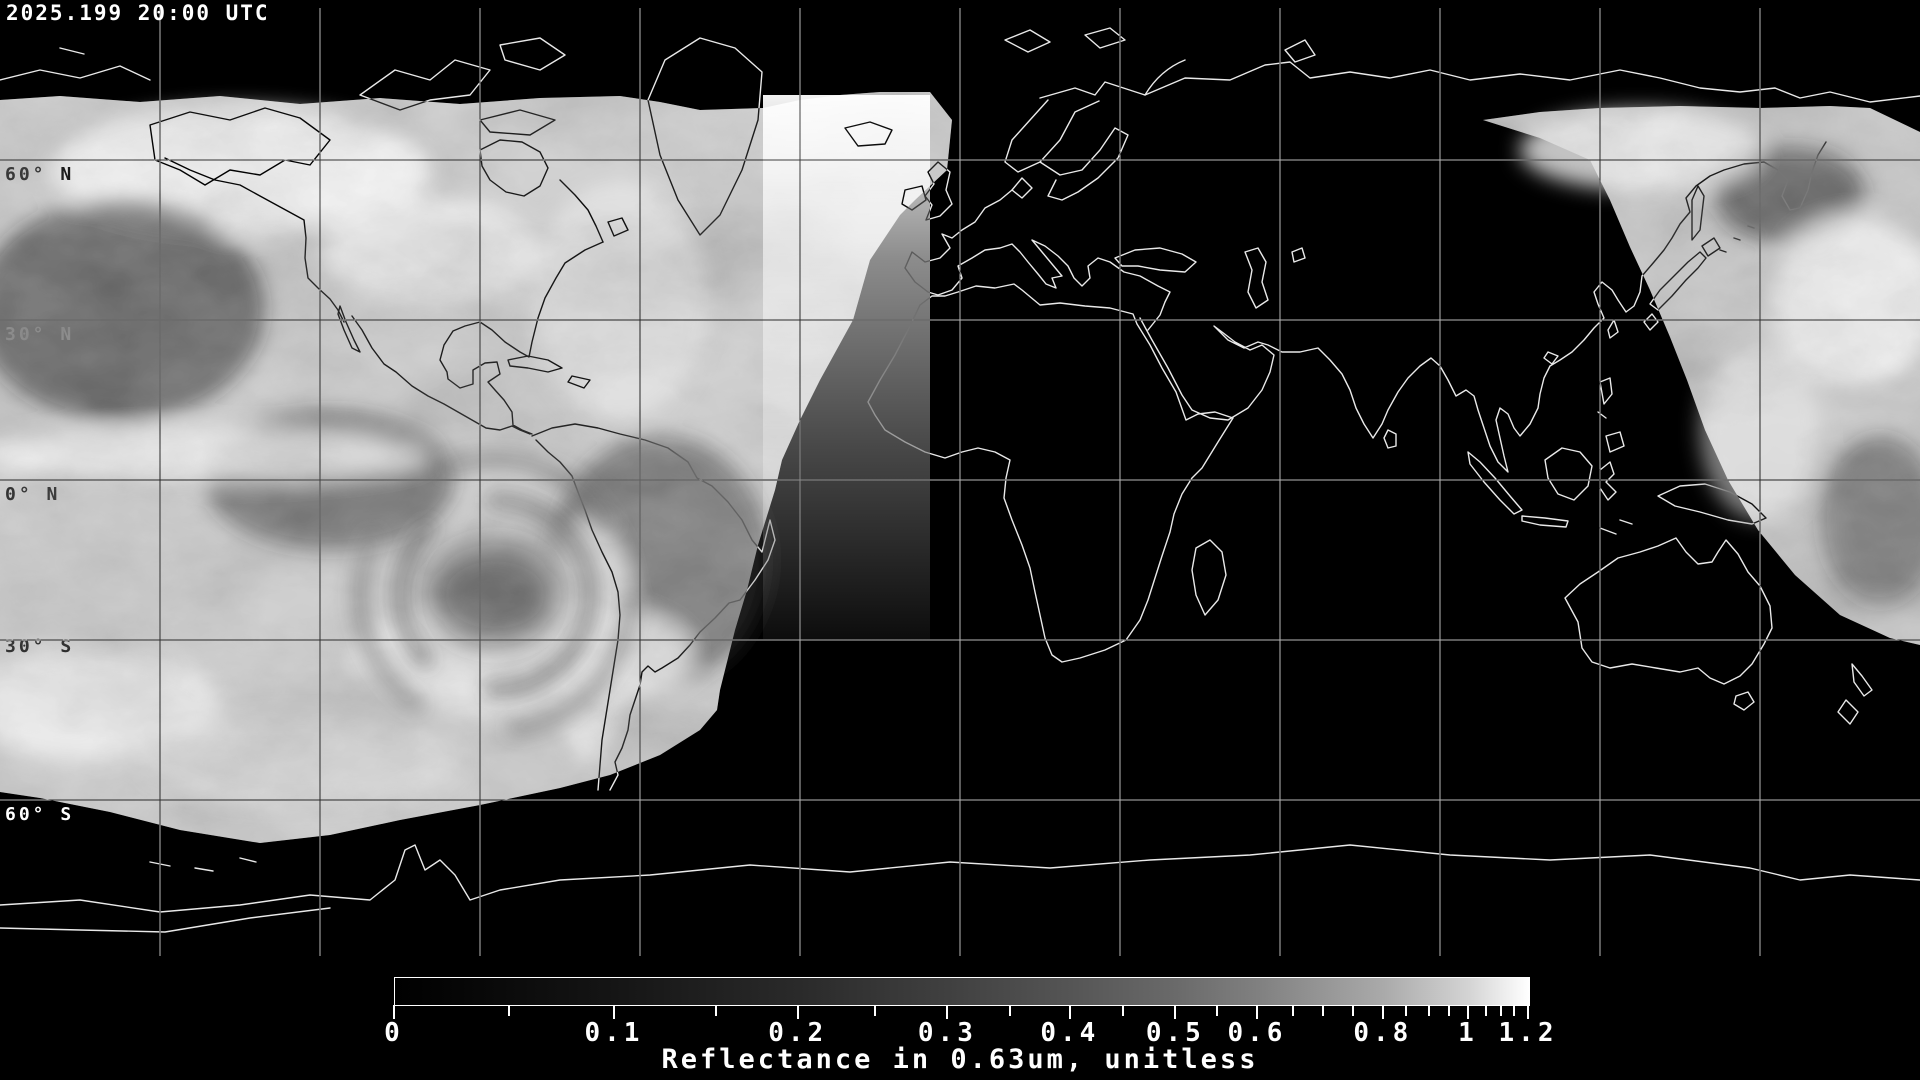 This screenshot has height=1080, width=1920. I want to click on latitude-label: 30° S, so click(40, 646).